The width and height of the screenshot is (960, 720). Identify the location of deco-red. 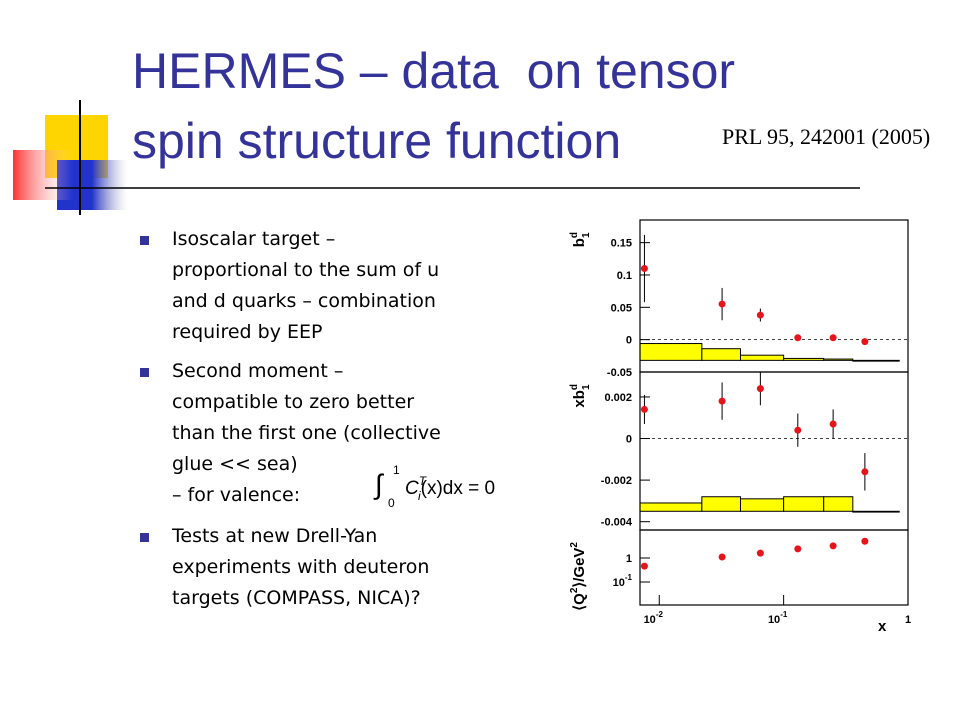
(43, 175).